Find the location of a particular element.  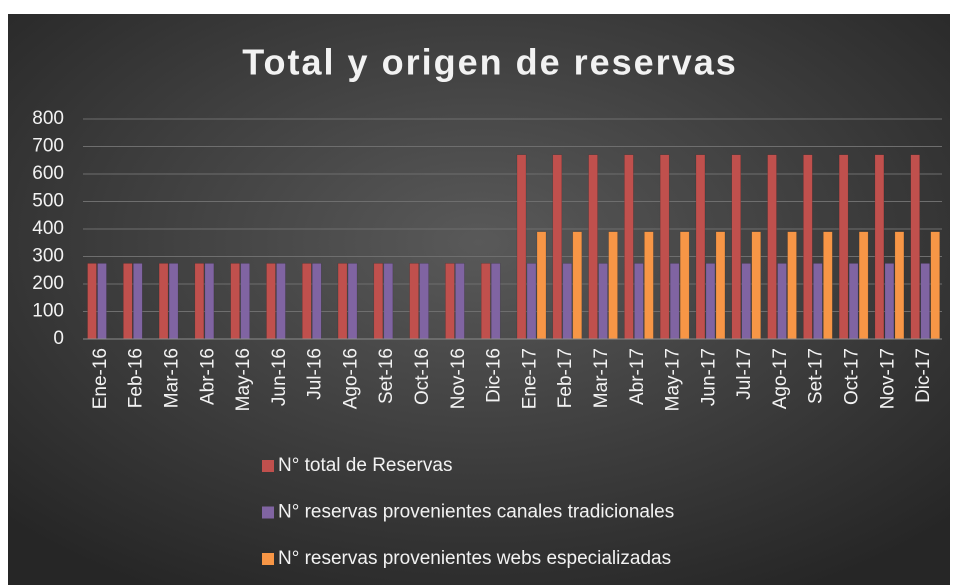

x-tick-label: May-17 is located at coordinates (673, 379).